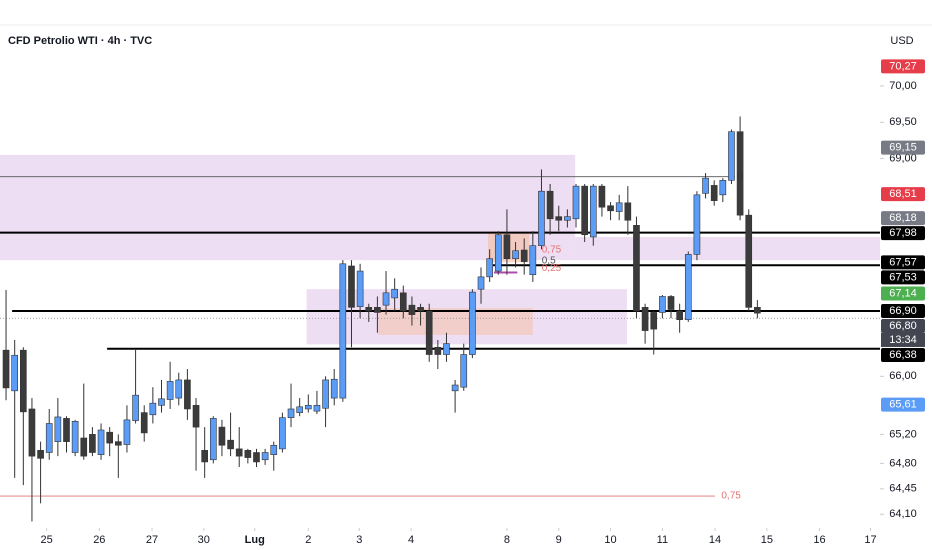  I want to click on price-label: 67,14, so click(903, 293).